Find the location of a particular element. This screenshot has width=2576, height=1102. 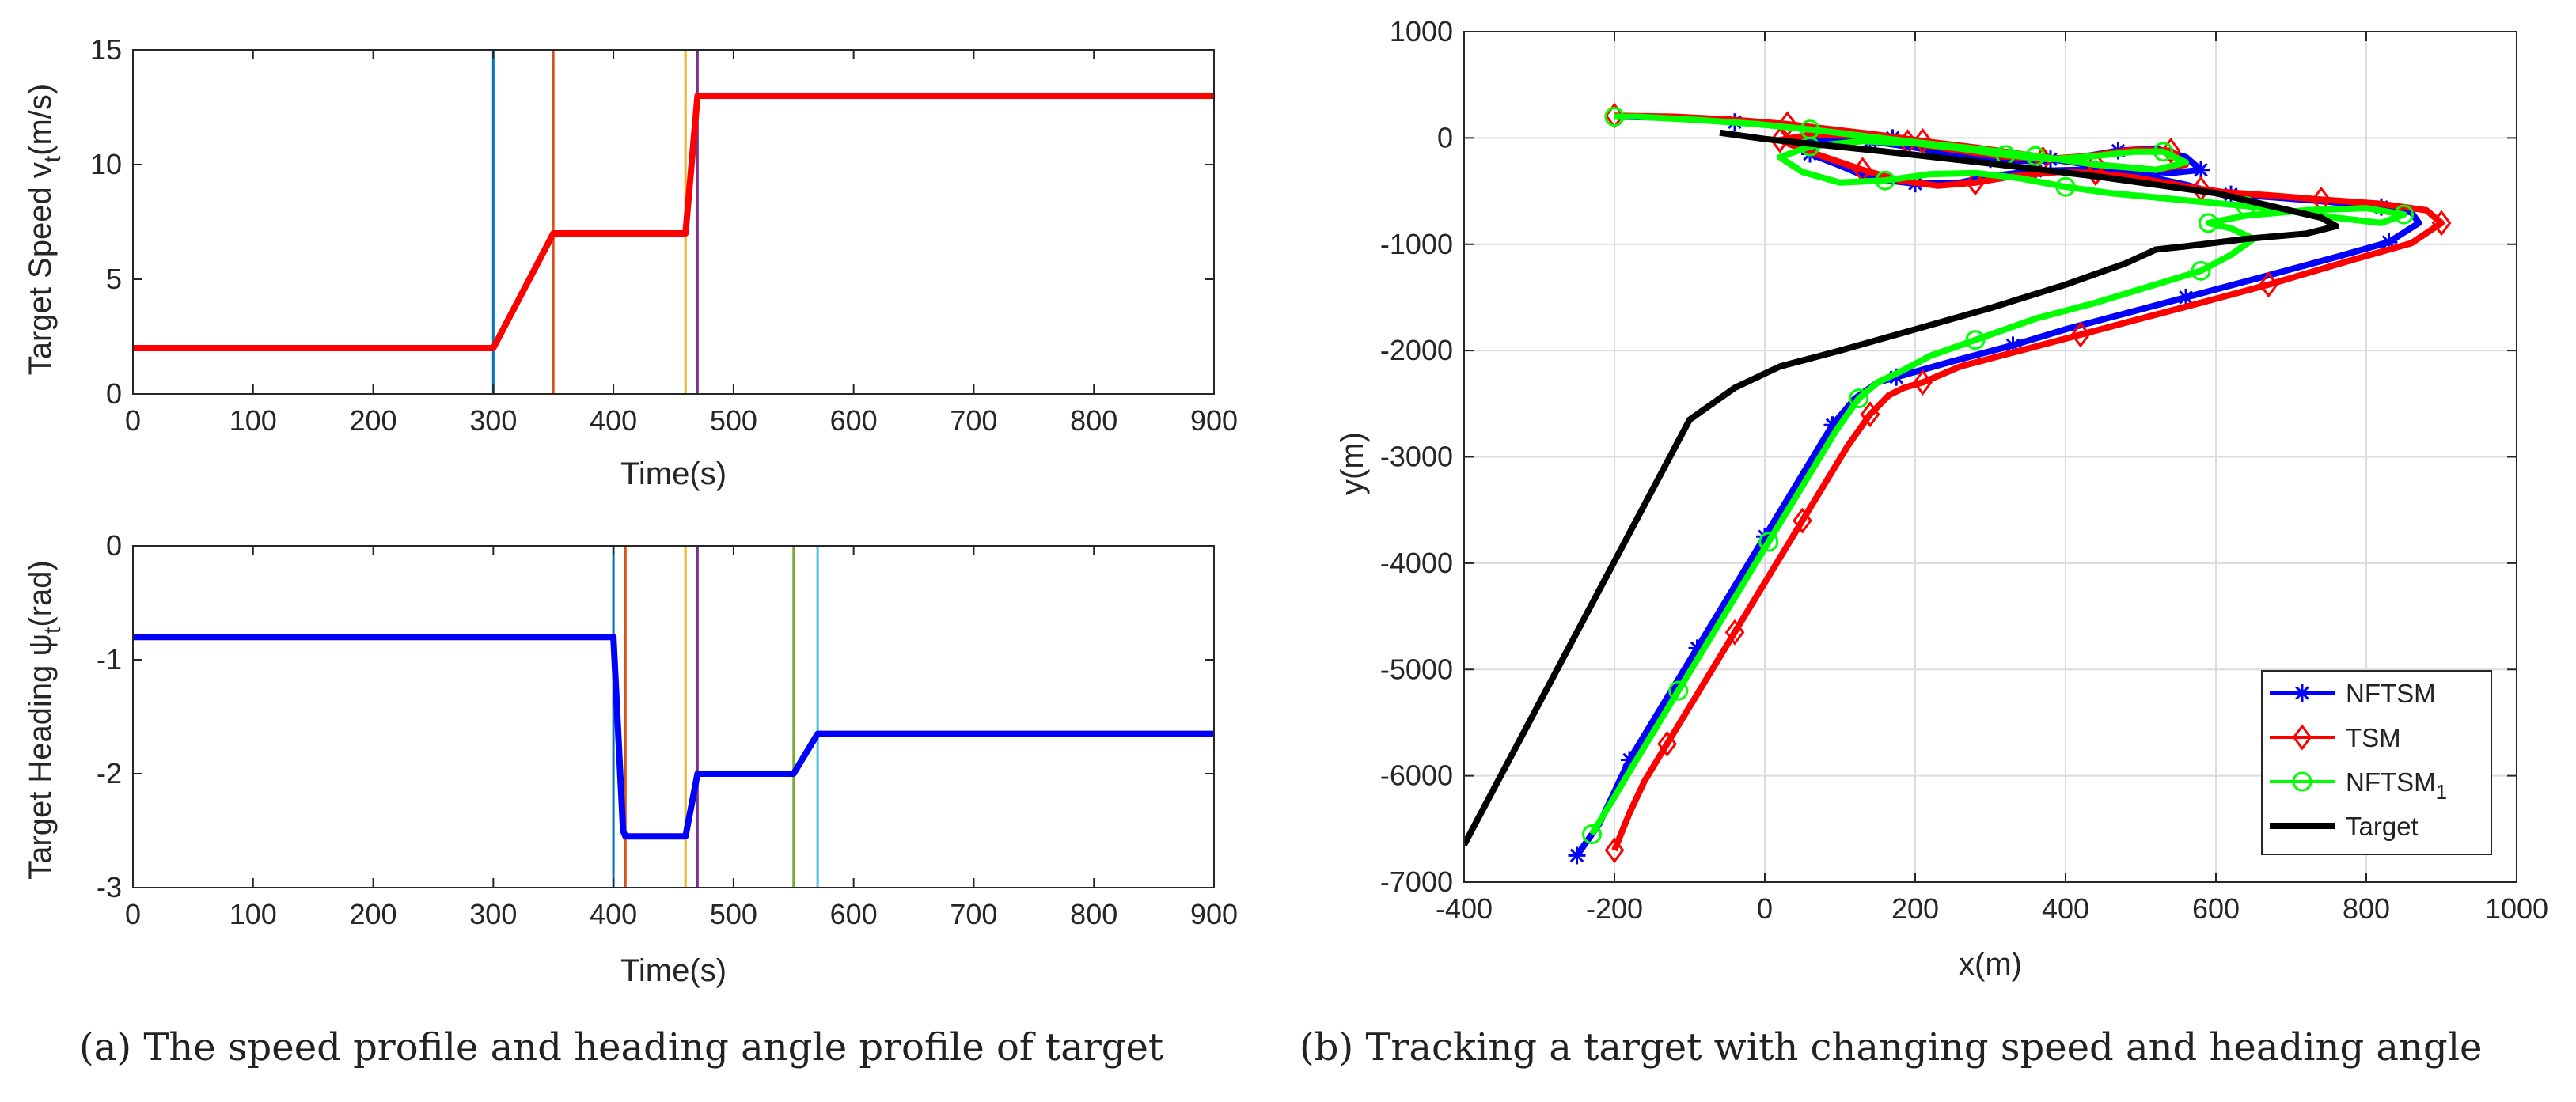

legend-label-main: TSM is located at coordinates (2373, 737).